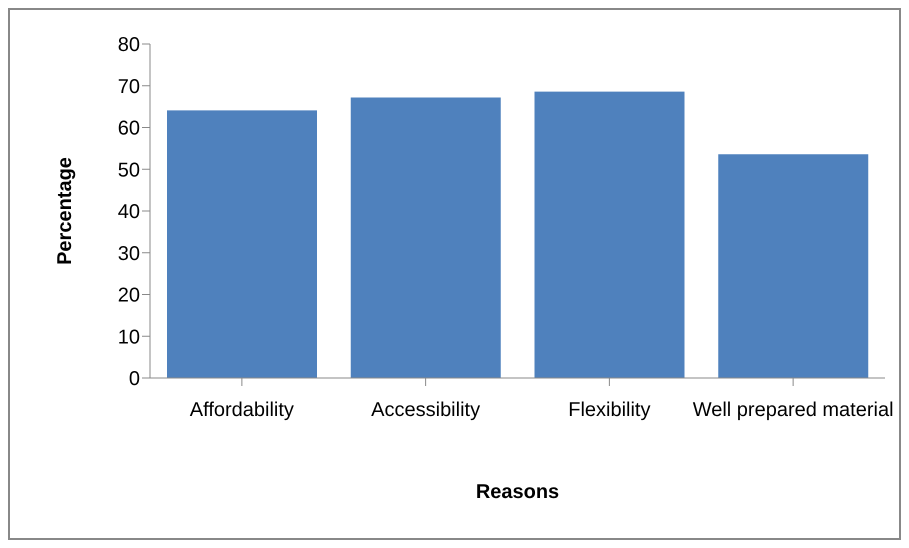  What do you see at coordinates (129, 129) in the screenshot?
I see `y-tick-label: 60` at bounding box center [129, 129].